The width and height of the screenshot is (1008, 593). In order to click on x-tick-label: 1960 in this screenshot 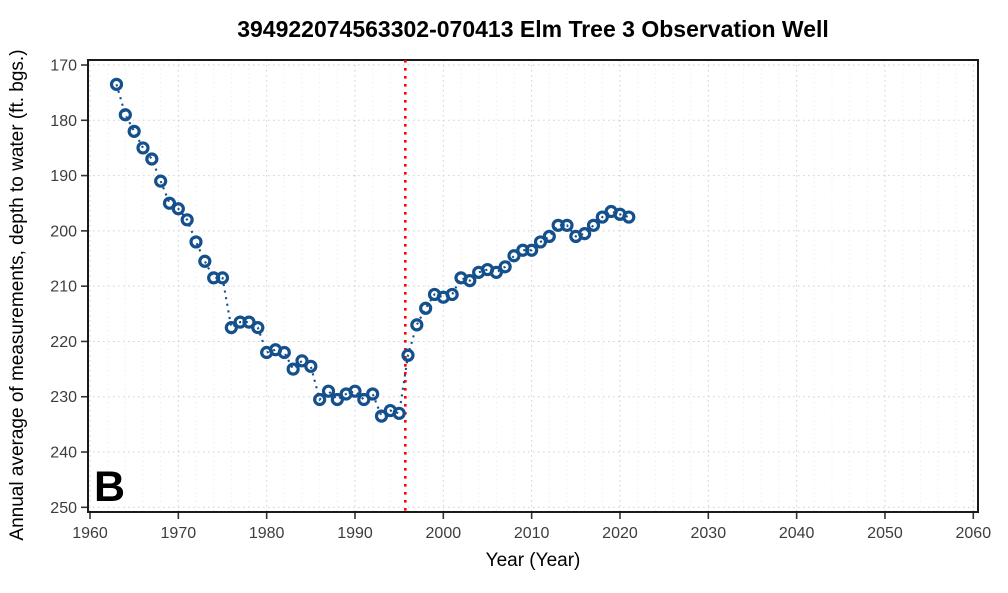, I will do `click(90, 533)`.